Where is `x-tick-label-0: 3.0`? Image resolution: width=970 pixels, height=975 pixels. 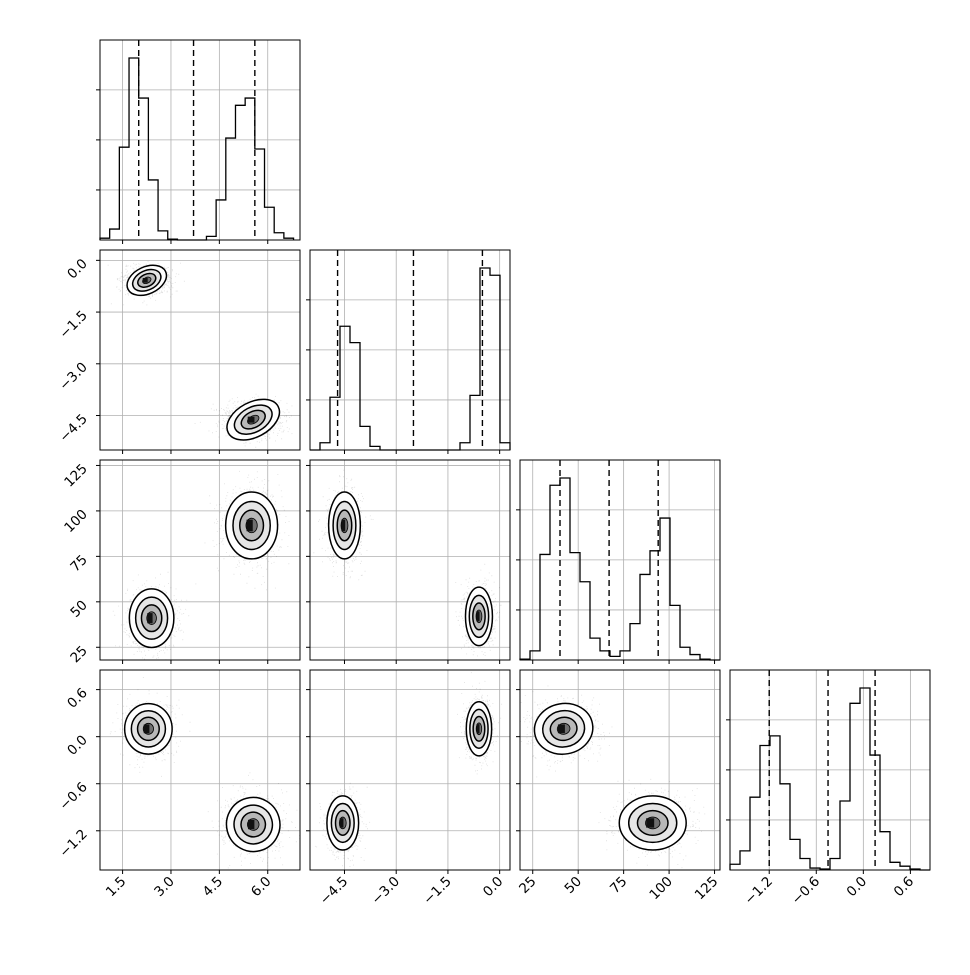 x-tick-label-0: 3.0 is located at coordinates (164, 887).